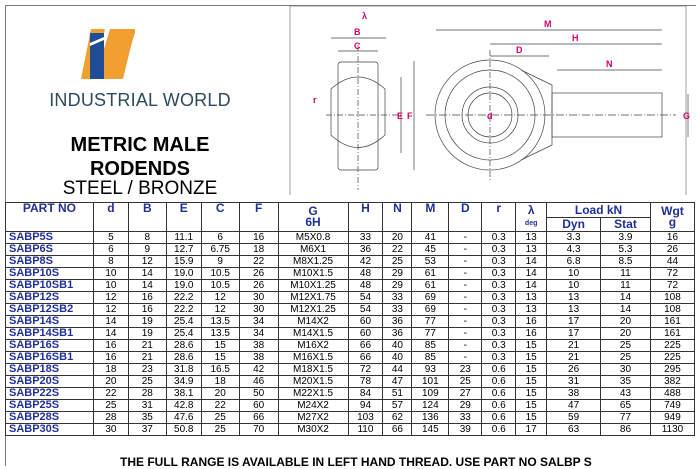 This screenshot has height=469, width=700. I want to click on cell: 48, so click(365, 285).